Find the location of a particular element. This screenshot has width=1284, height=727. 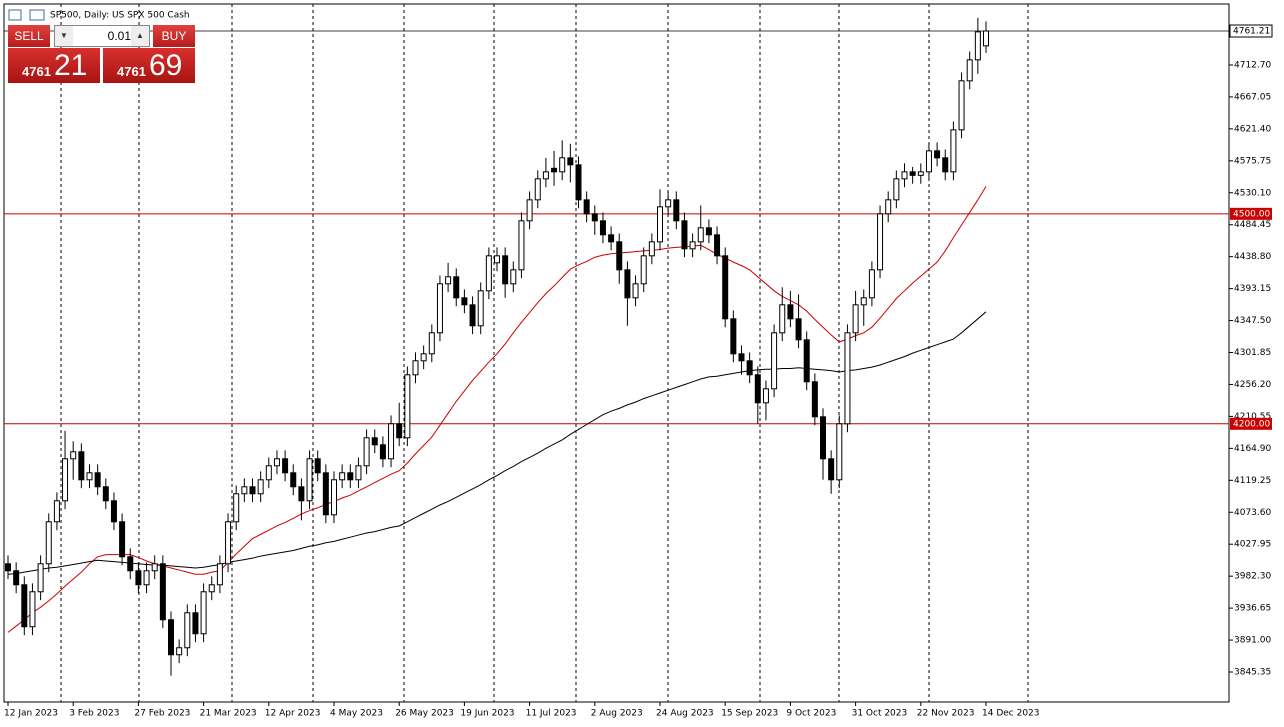

lot-down: ▼ is located at coordinates (64, 36).